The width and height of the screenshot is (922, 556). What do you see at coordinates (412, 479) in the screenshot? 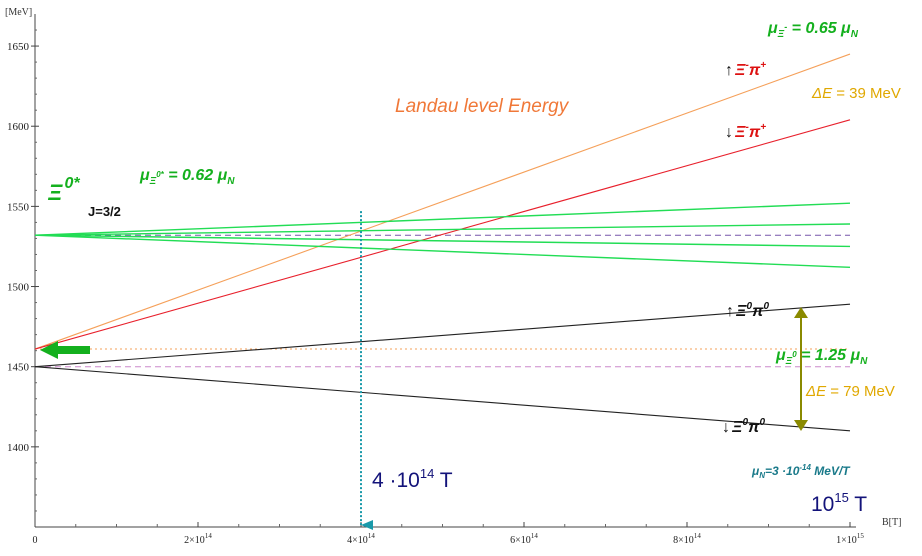
I see `field-marker-label: 4 ·1014 T` at bounding box center [412, 479].